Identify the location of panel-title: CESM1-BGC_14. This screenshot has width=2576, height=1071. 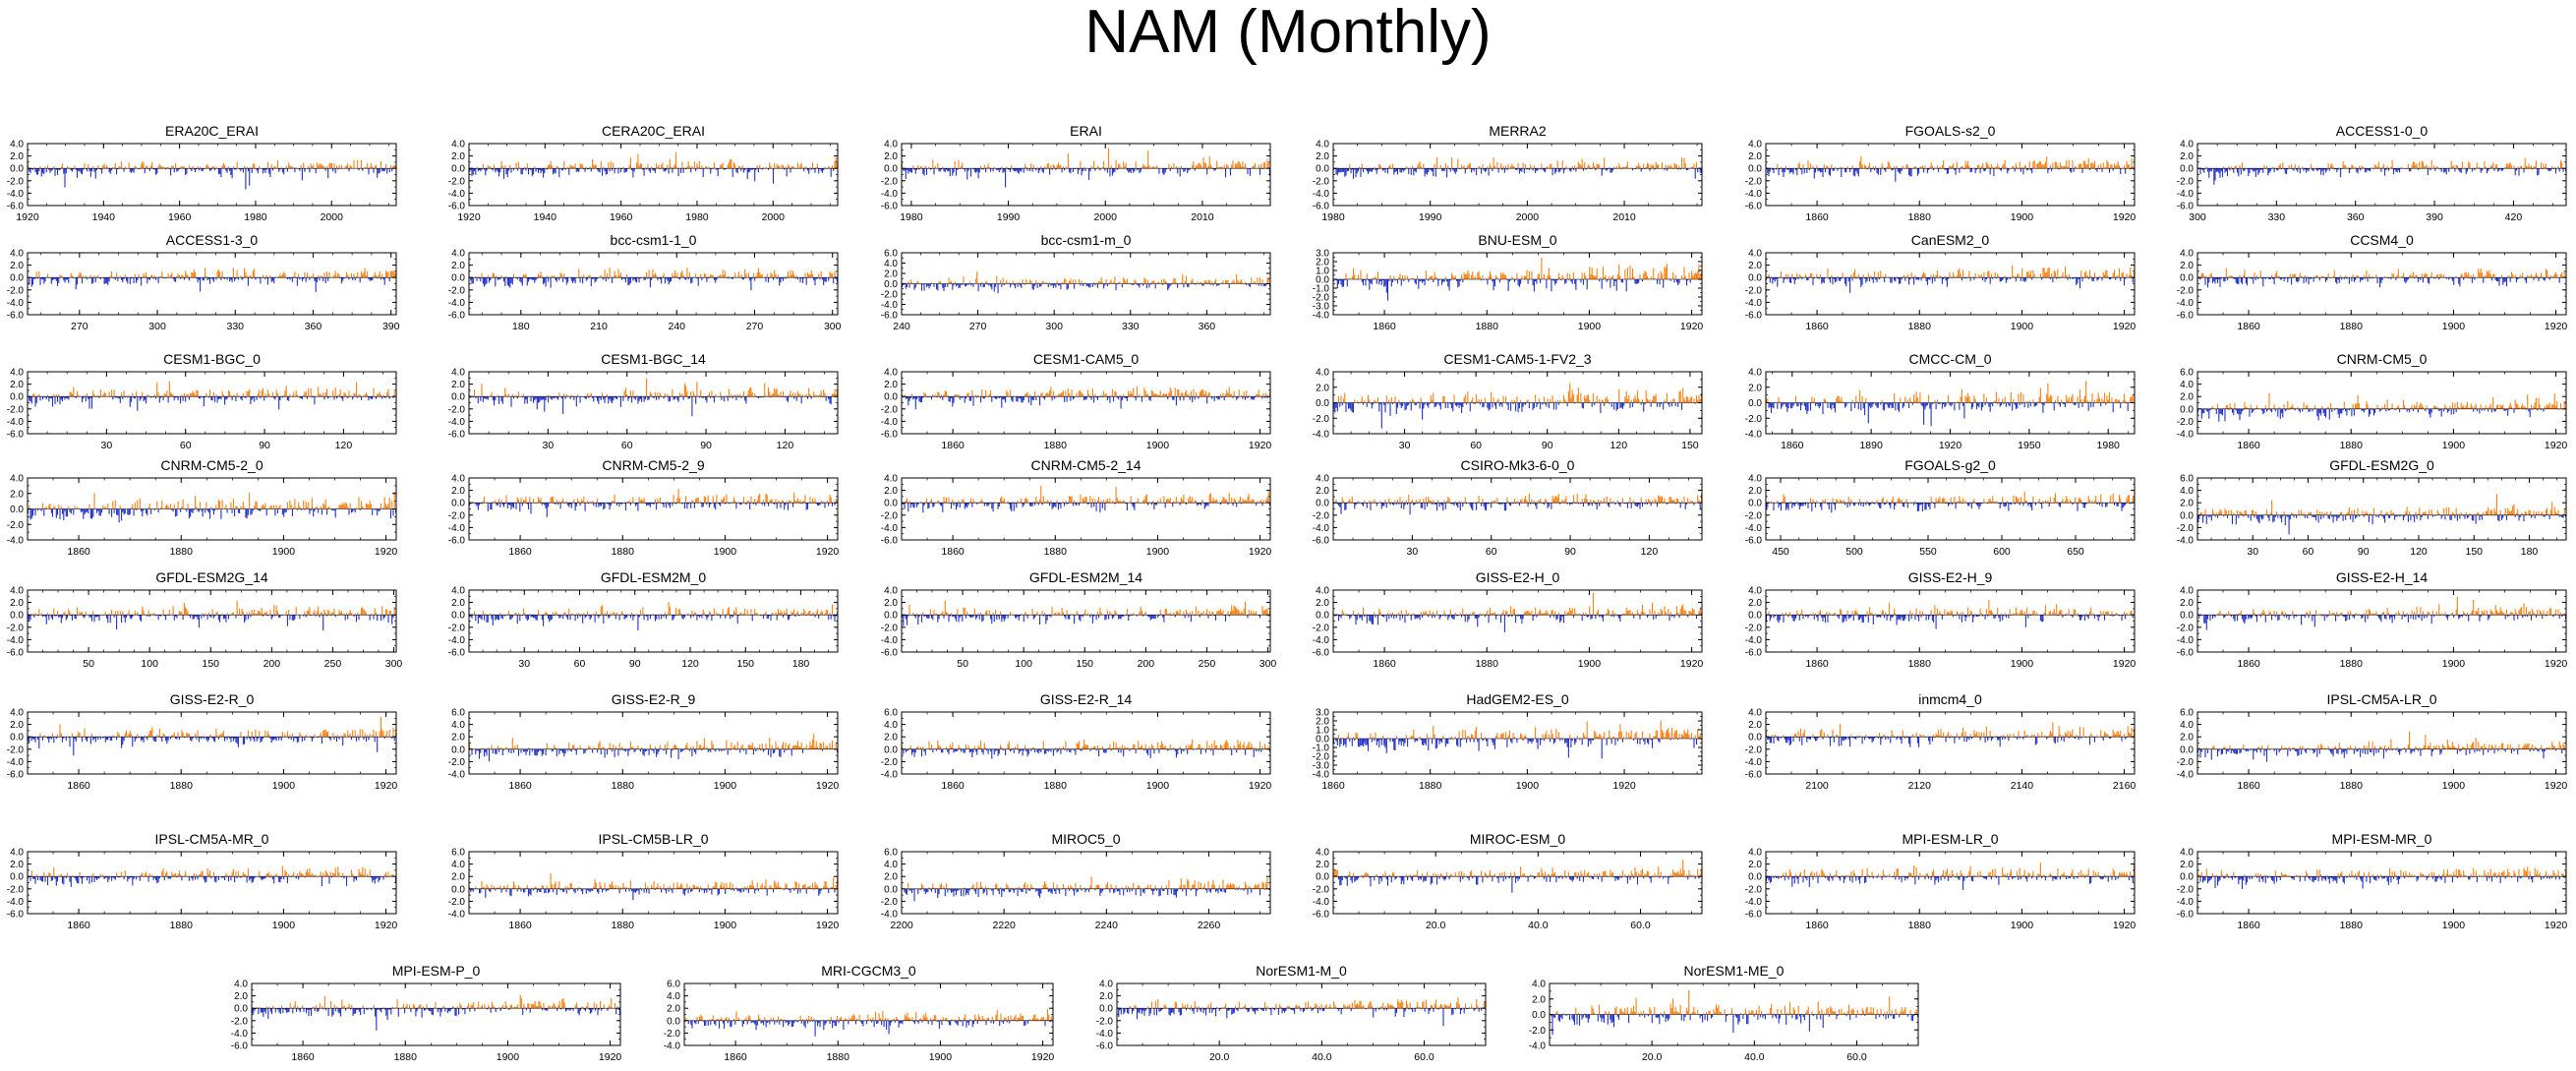
(653, 359).